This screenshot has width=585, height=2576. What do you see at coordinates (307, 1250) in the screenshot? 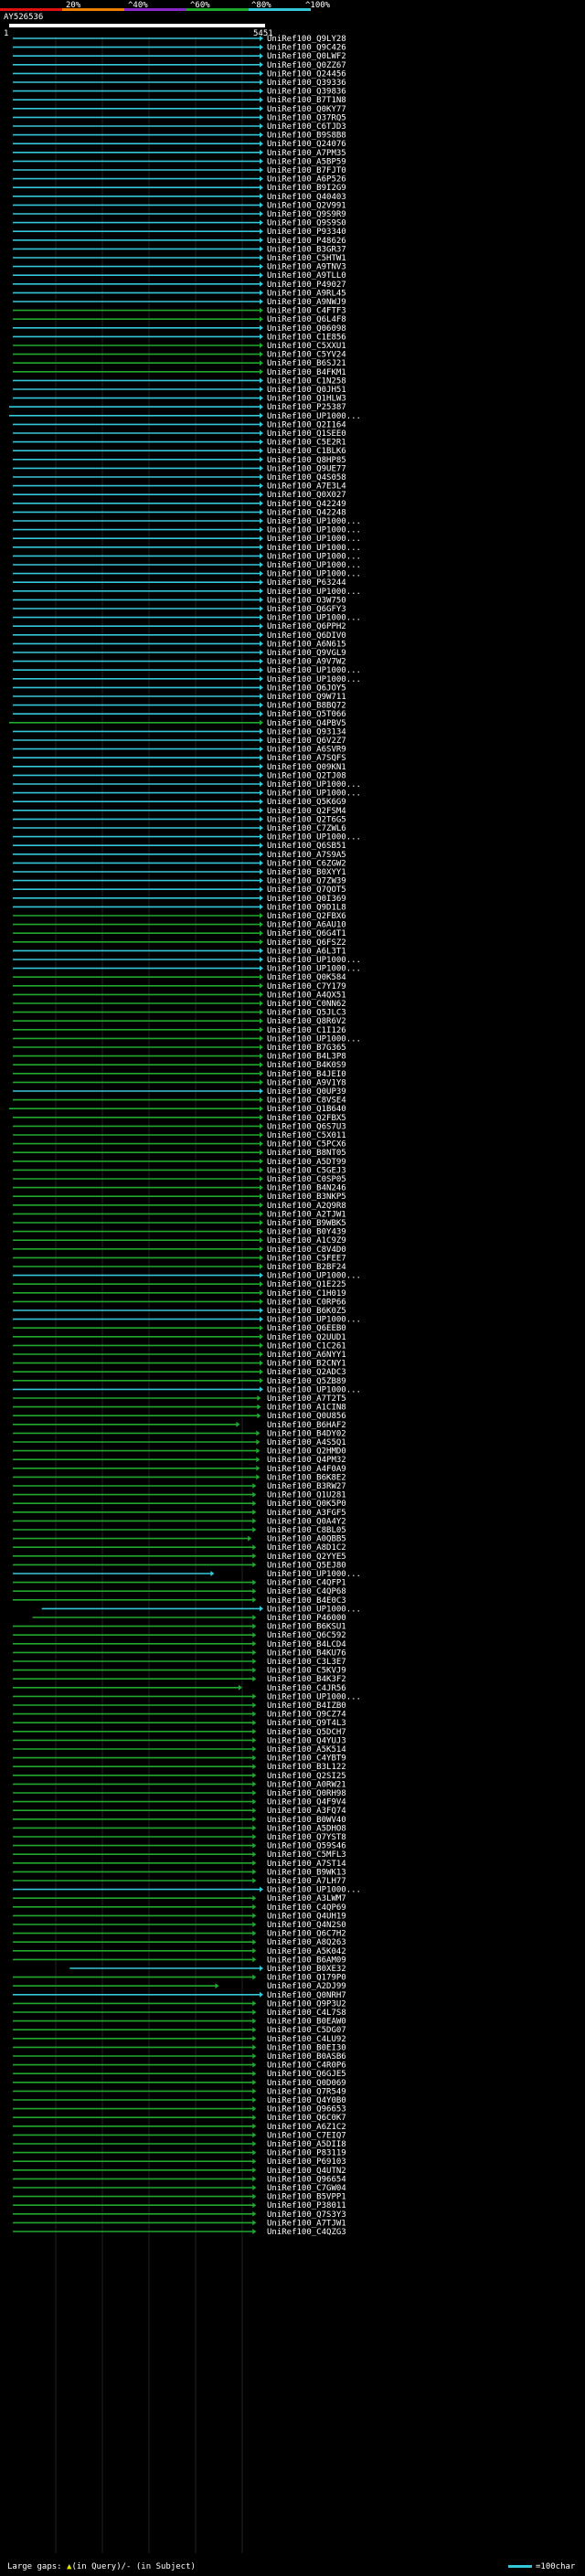
I see `hit-label: UniRef100_C8V4D0` at bounding box center [307, 1250].